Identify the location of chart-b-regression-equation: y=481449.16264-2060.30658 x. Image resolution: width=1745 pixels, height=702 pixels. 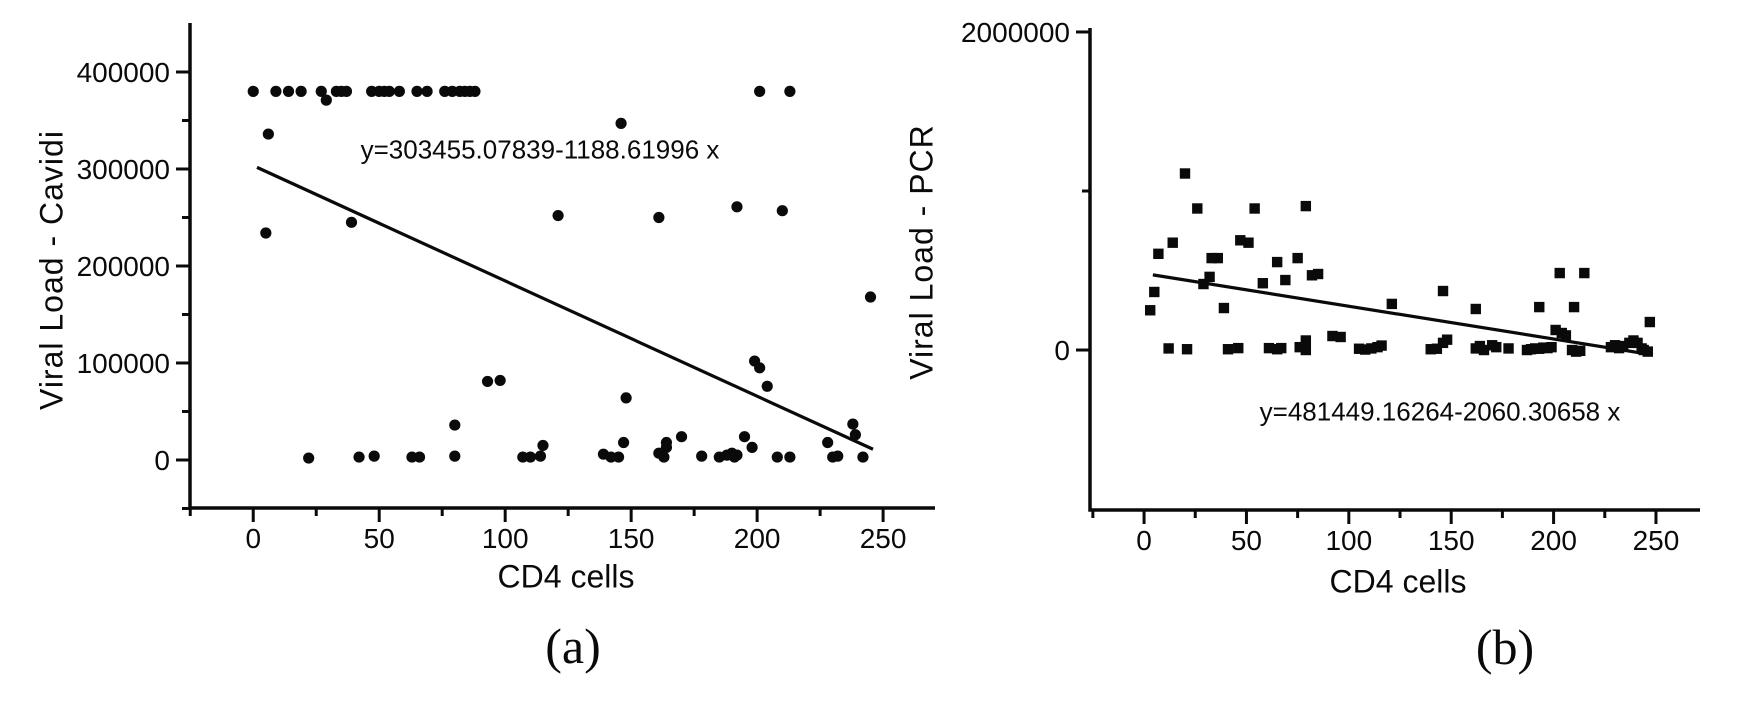
(1440, 411).